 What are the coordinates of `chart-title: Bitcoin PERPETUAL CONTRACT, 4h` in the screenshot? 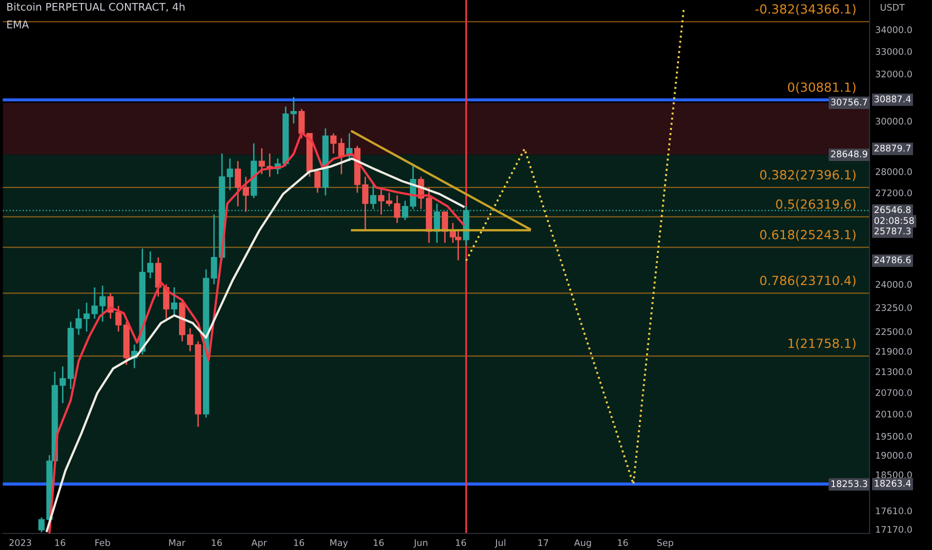 It's located at (95, 7).